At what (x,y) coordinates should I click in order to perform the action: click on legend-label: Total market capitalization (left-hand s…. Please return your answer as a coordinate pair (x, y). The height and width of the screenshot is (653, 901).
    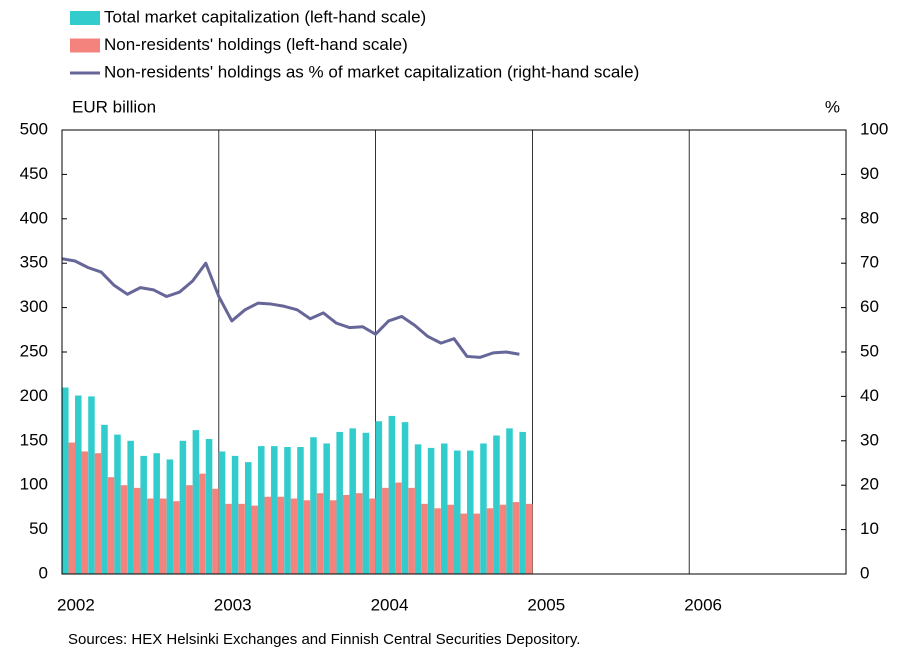
    Looking at the image, I should click on (265, 16).